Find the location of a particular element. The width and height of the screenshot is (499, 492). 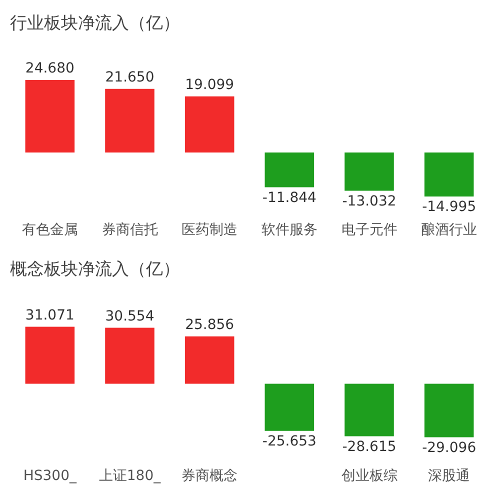

data-label: -14.995 is located at coordinates (449, 207).